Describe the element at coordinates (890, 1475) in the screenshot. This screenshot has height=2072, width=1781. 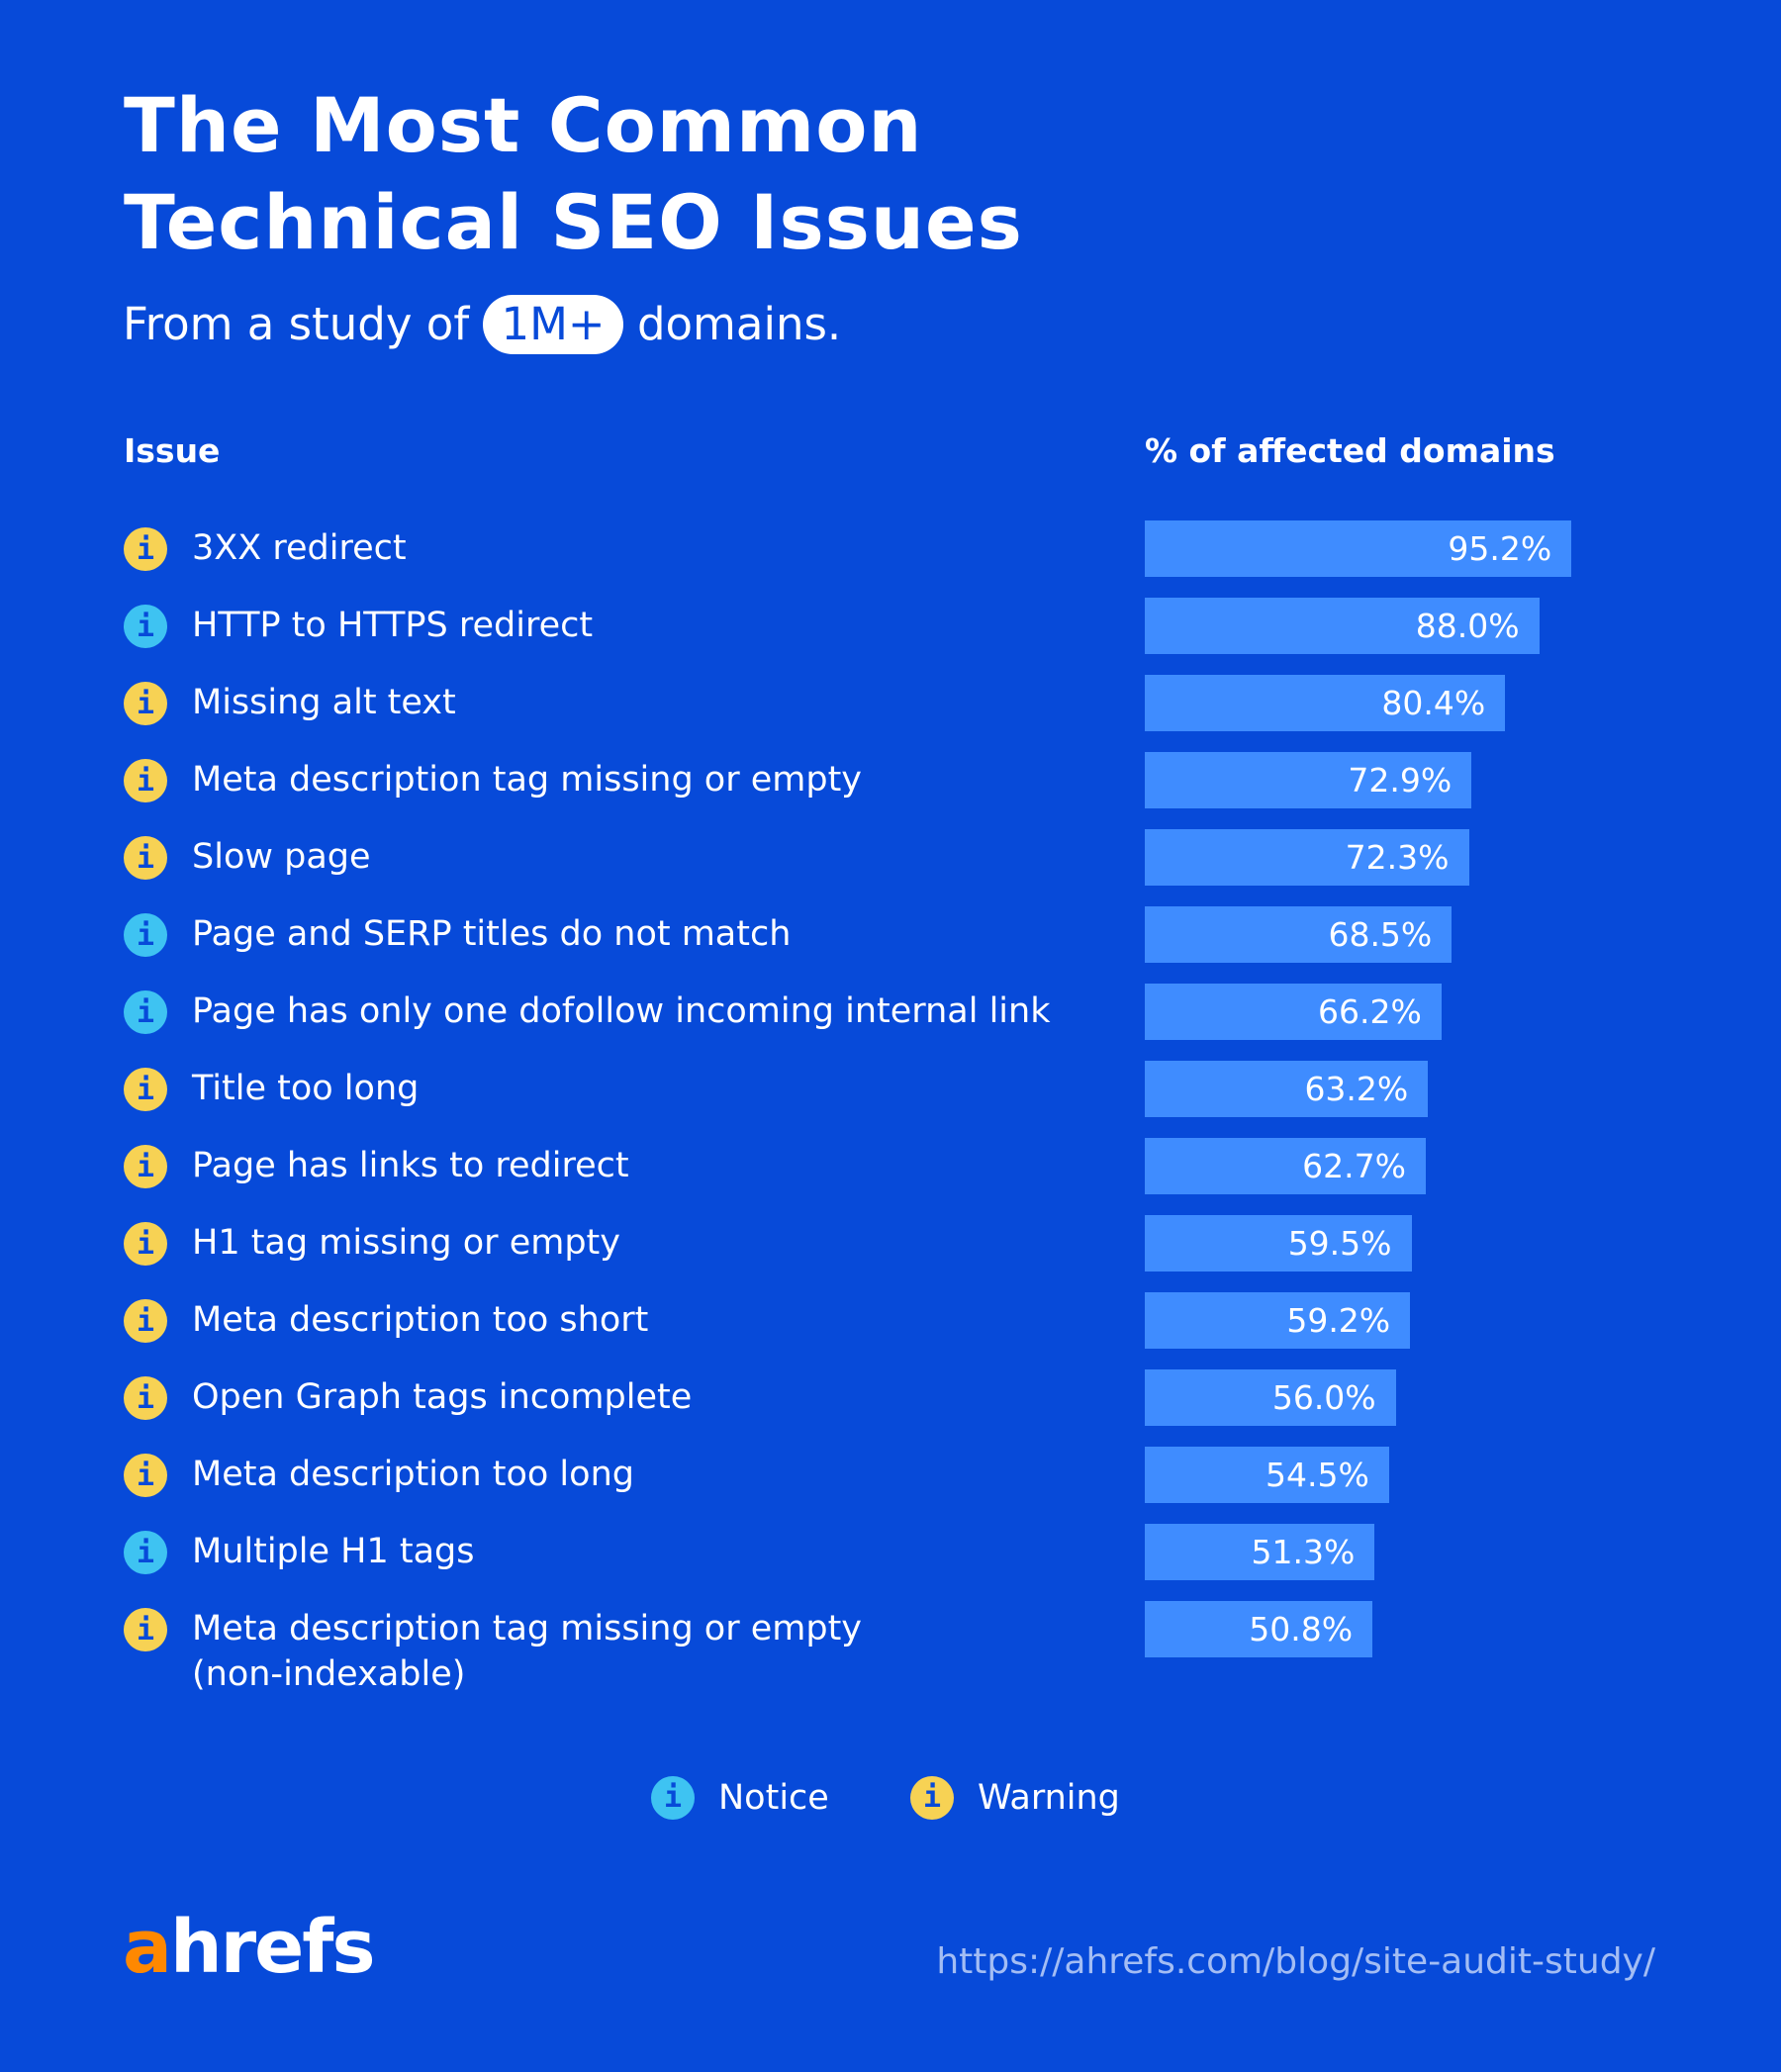
I see `bar-row: i Meta description too long 54.5%` at that location.